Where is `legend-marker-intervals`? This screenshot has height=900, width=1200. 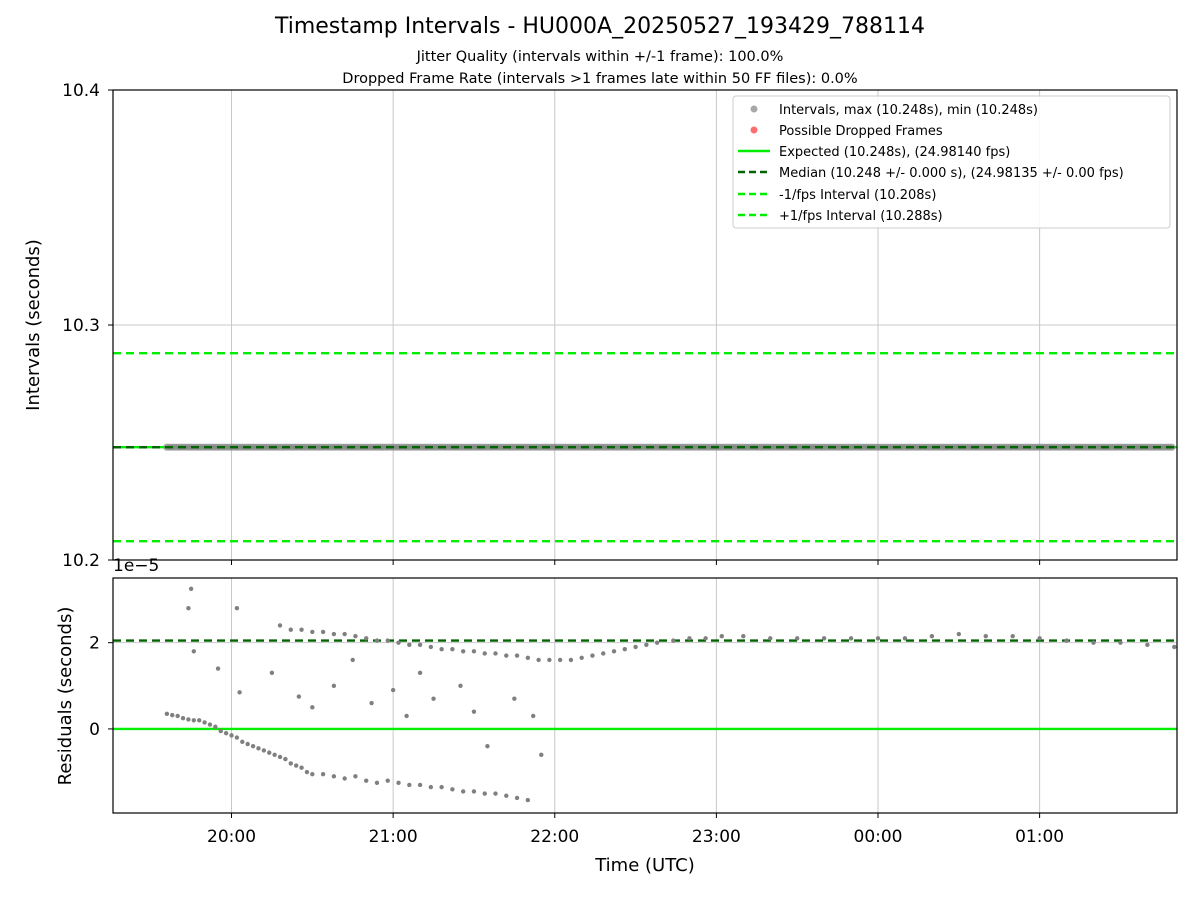 legend-marker-intervals is located at coordinates (754, 109).